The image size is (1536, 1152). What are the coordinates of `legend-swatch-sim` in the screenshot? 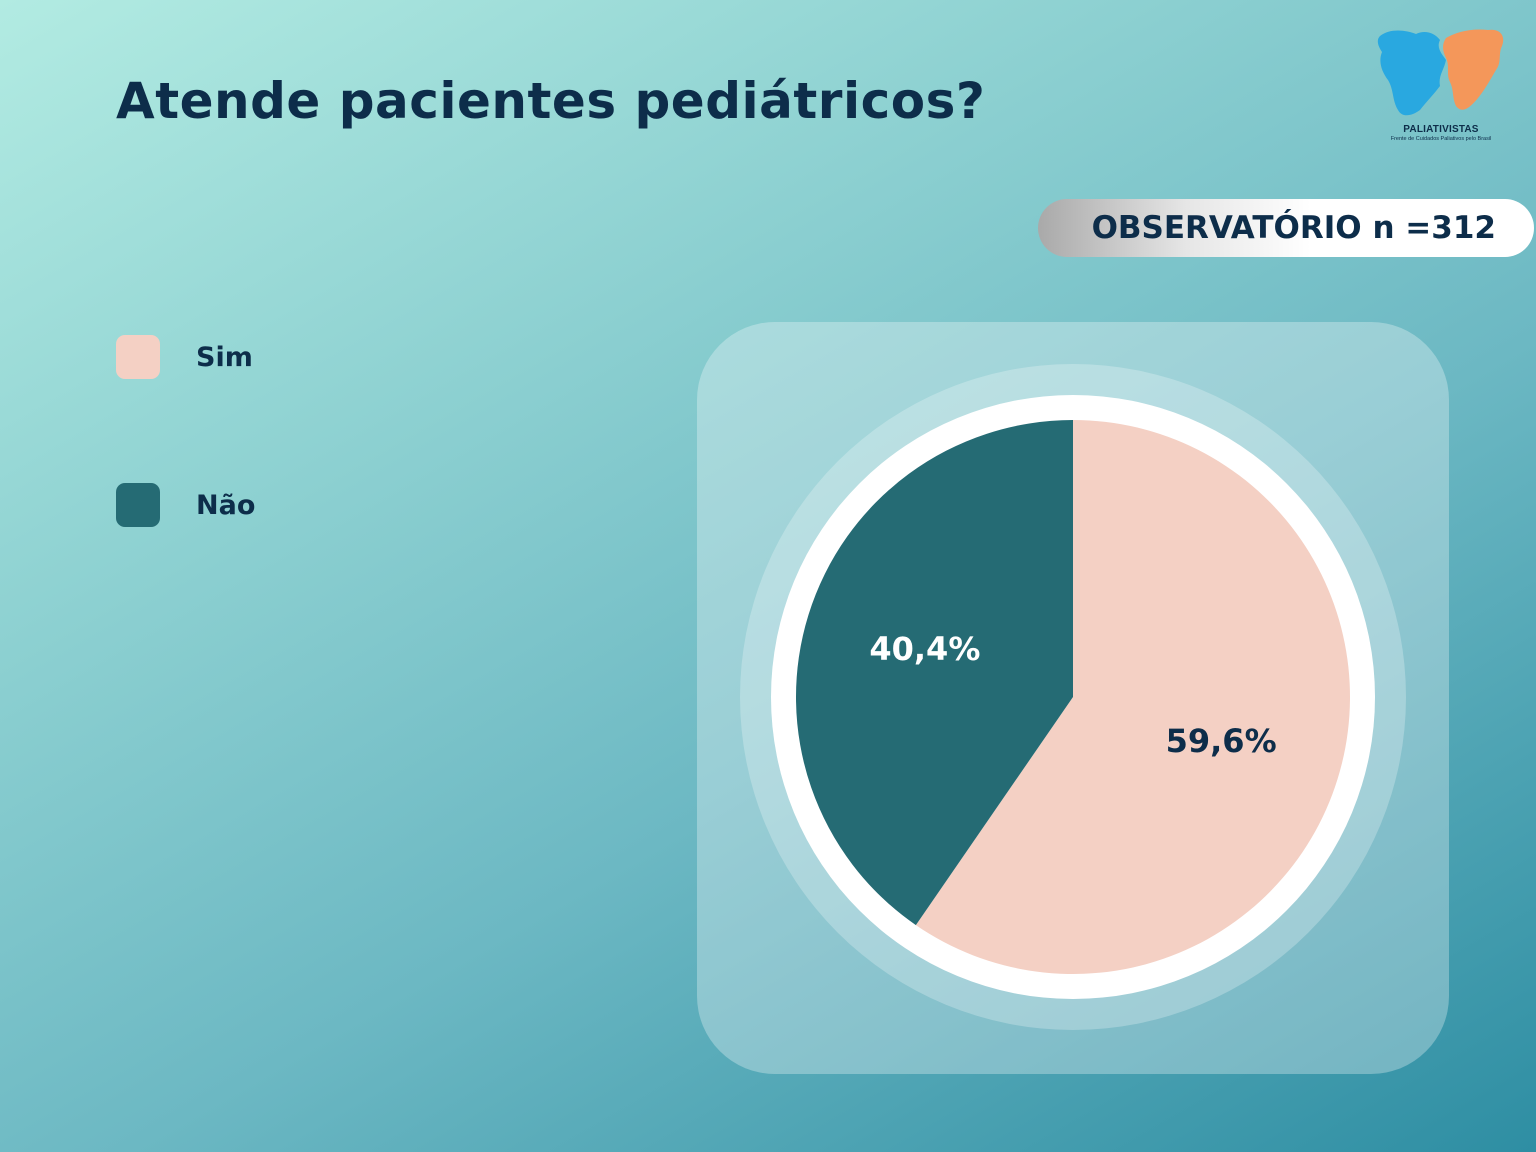 It's located at (138, 357).